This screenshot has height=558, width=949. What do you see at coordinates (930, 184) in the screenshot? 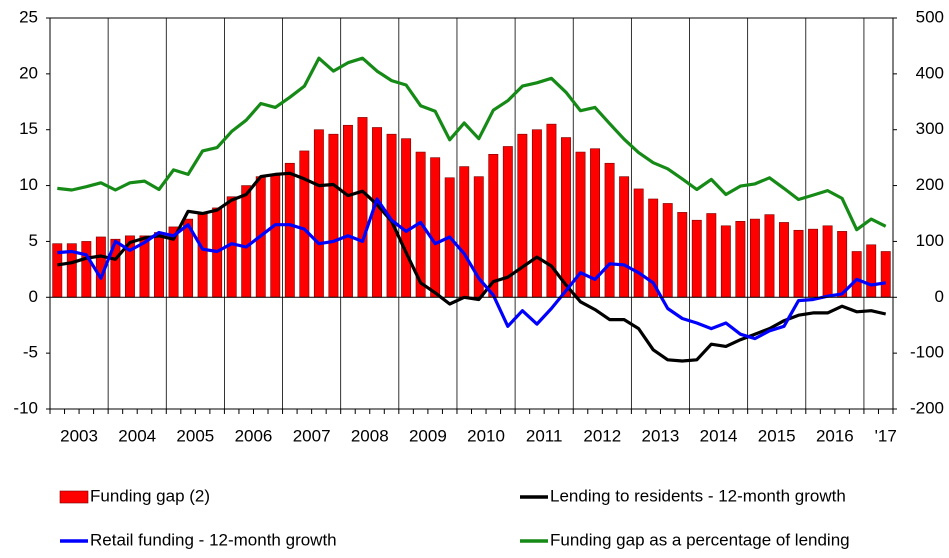
I see `y2-tick-label: 200` at bounding box center [930, 184].